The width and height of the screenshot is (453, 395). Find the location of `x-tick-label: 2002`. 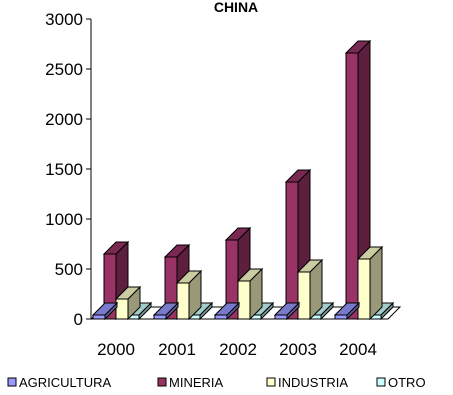

x-tick-label: 2002 is located at coordinates (238, 349).